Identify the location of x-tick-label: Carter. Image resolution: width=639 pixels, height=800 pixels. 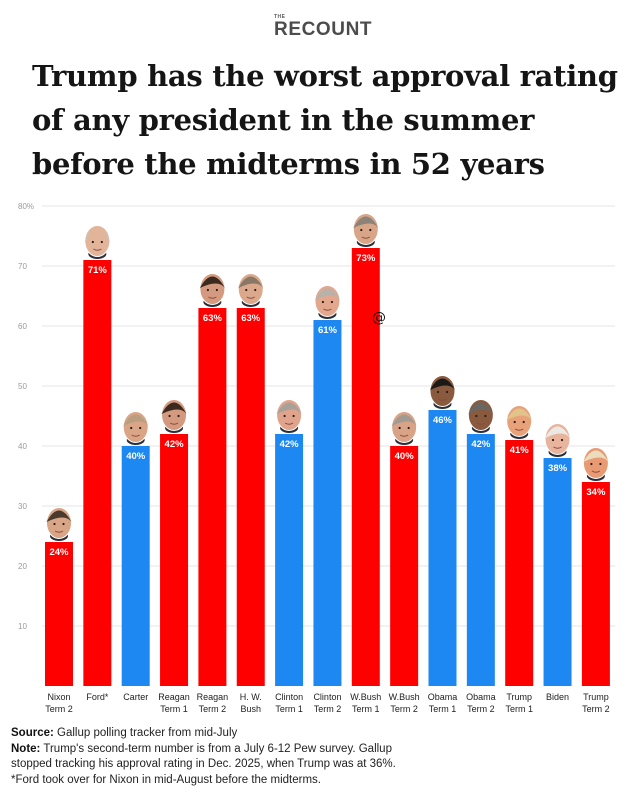
(135, 697).